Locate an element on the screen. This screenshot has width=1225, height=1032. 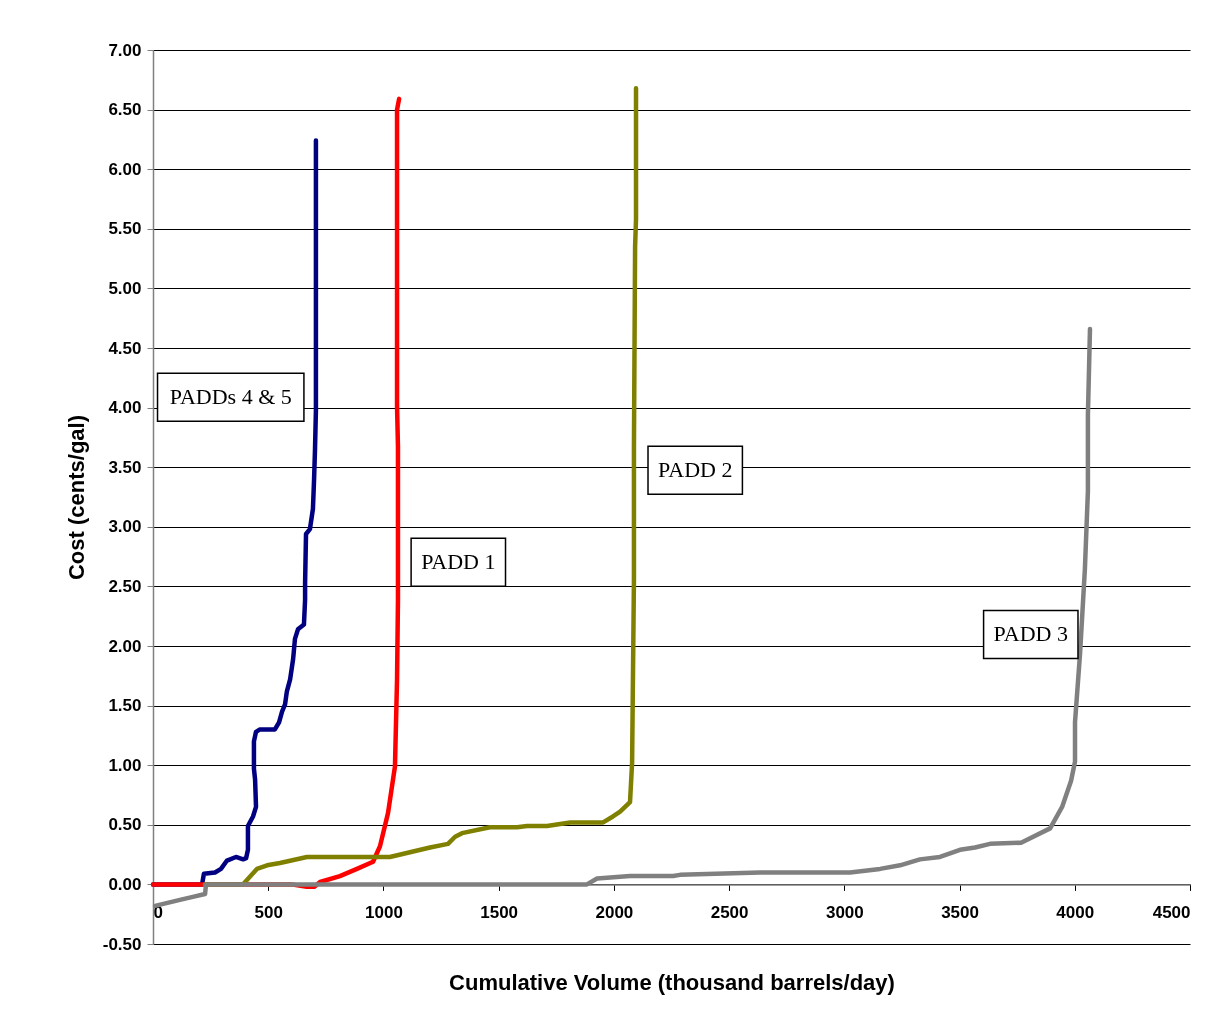
x-axis-title: Cumulative Volume (thousand barrels/day) is located at coordinates (672, 982).